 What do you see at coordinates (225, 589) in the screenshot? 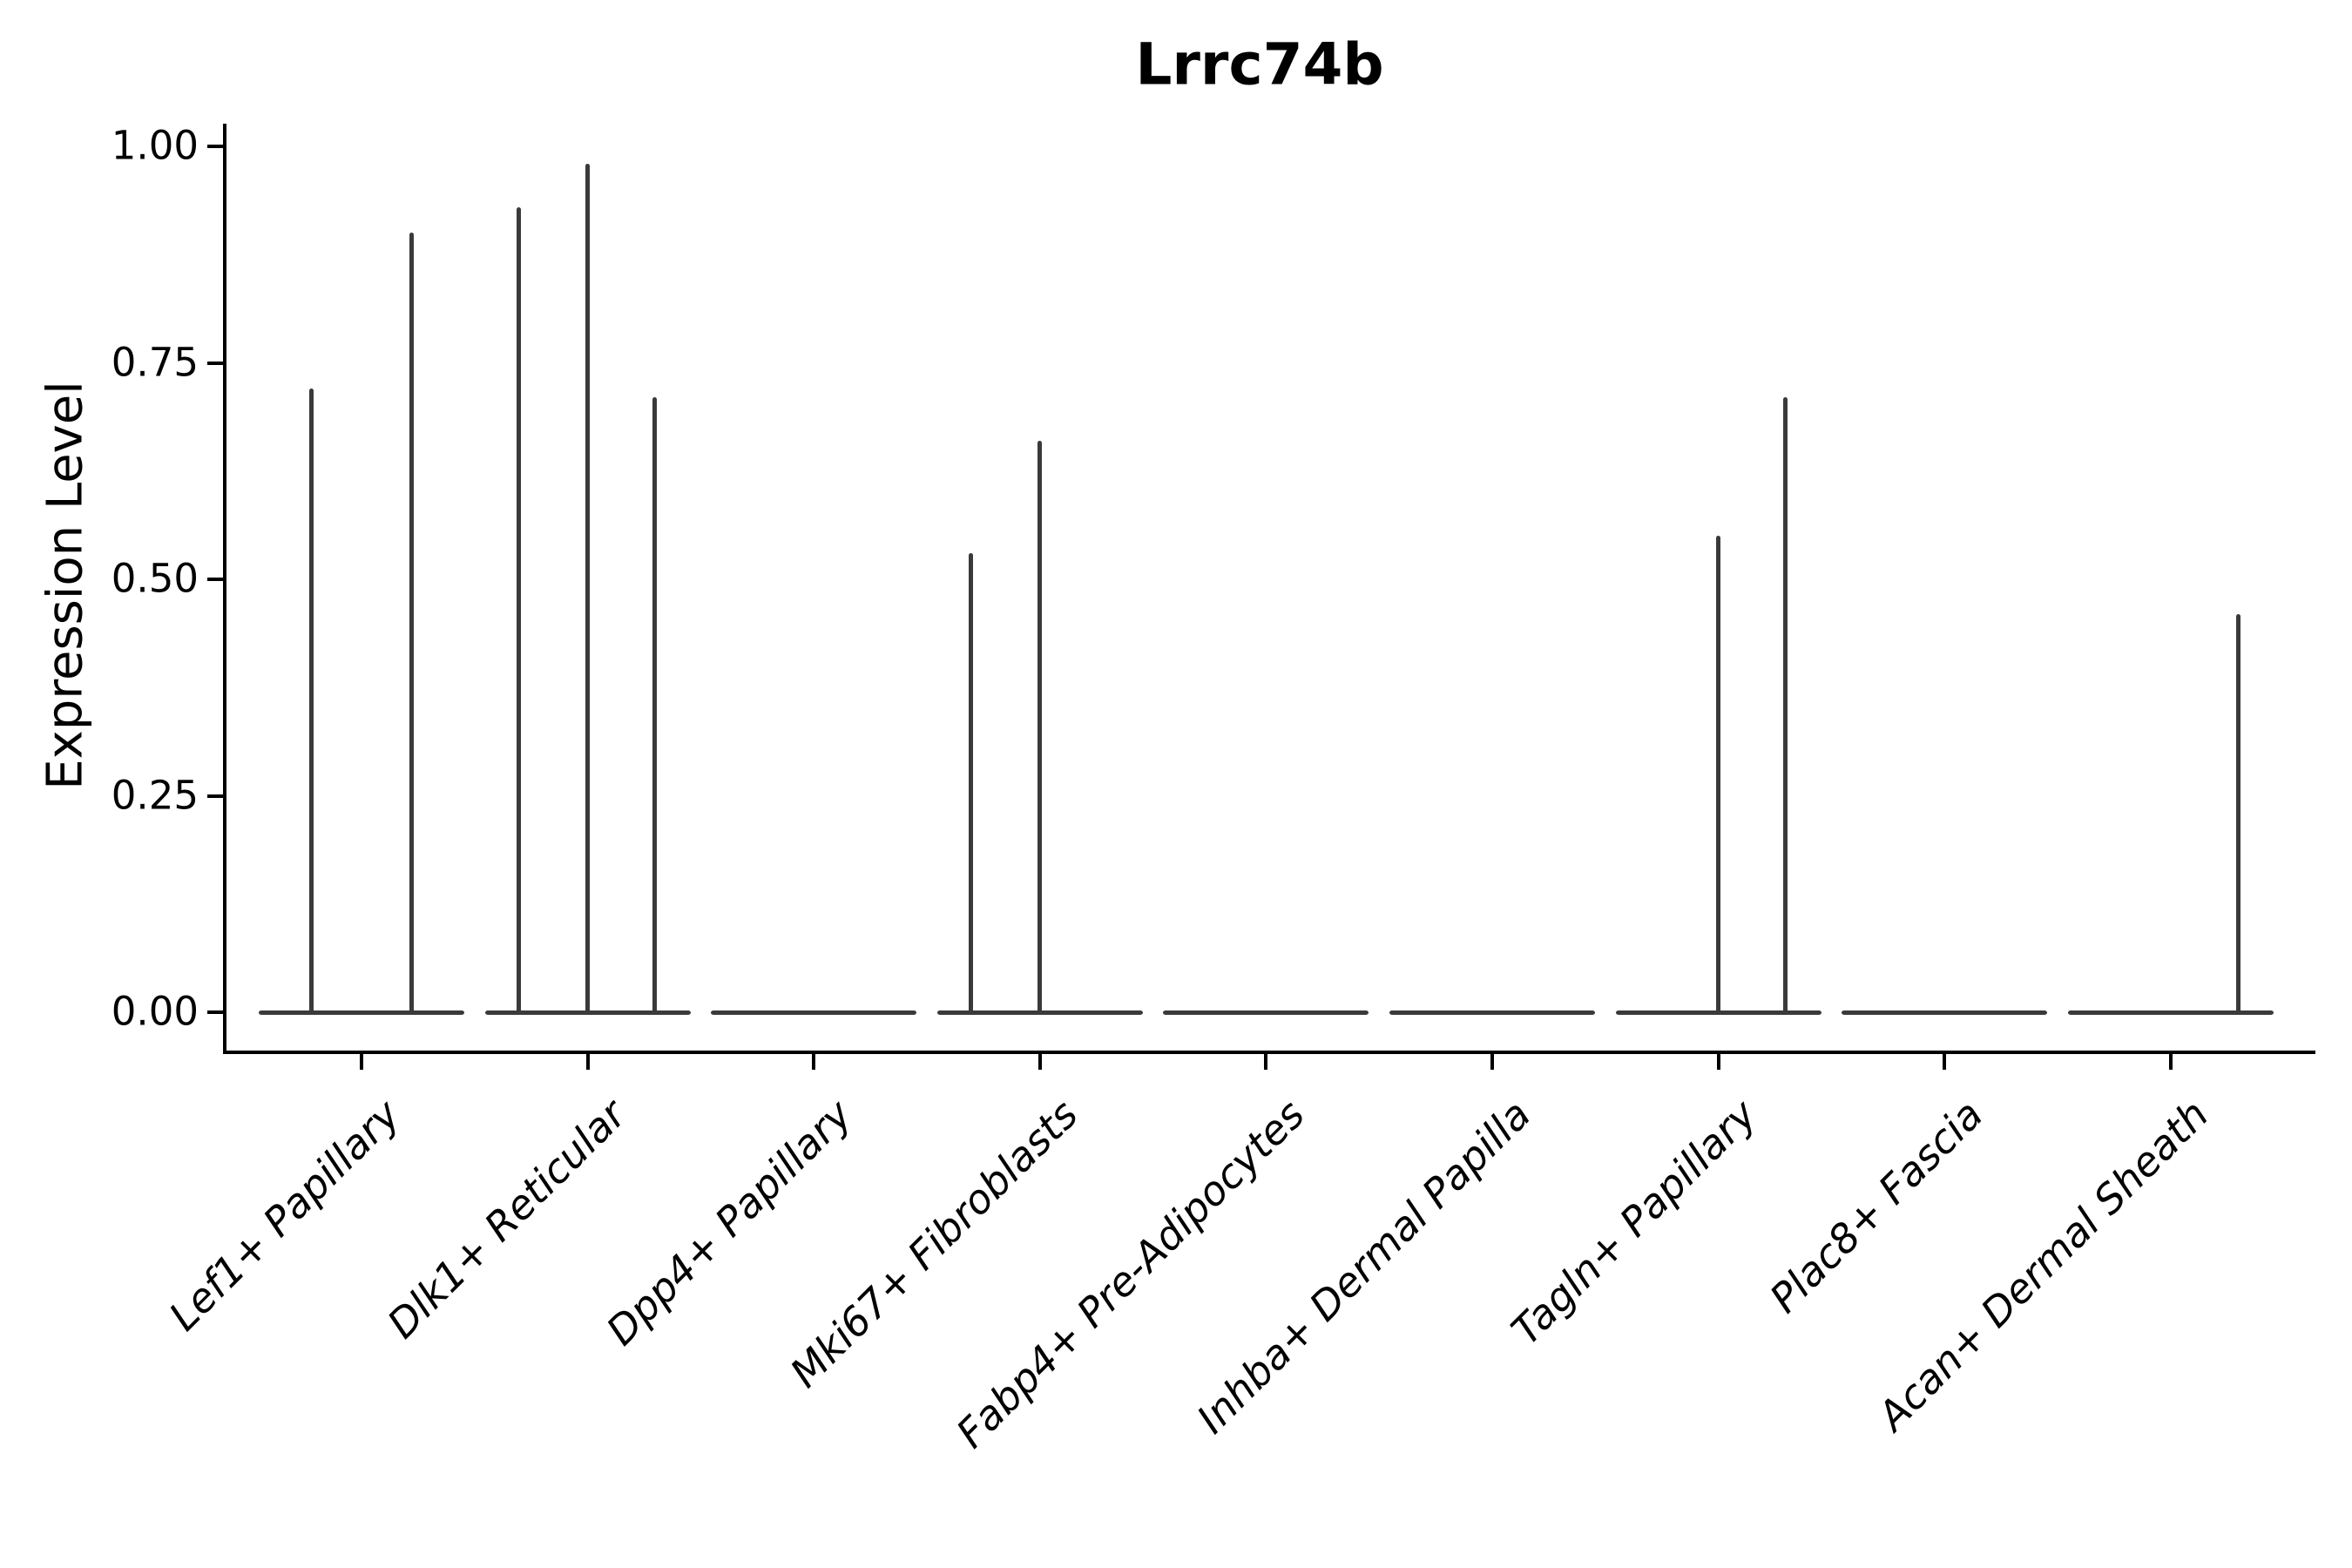
I see `y-axis-spine` at bounding box center [225, 589].